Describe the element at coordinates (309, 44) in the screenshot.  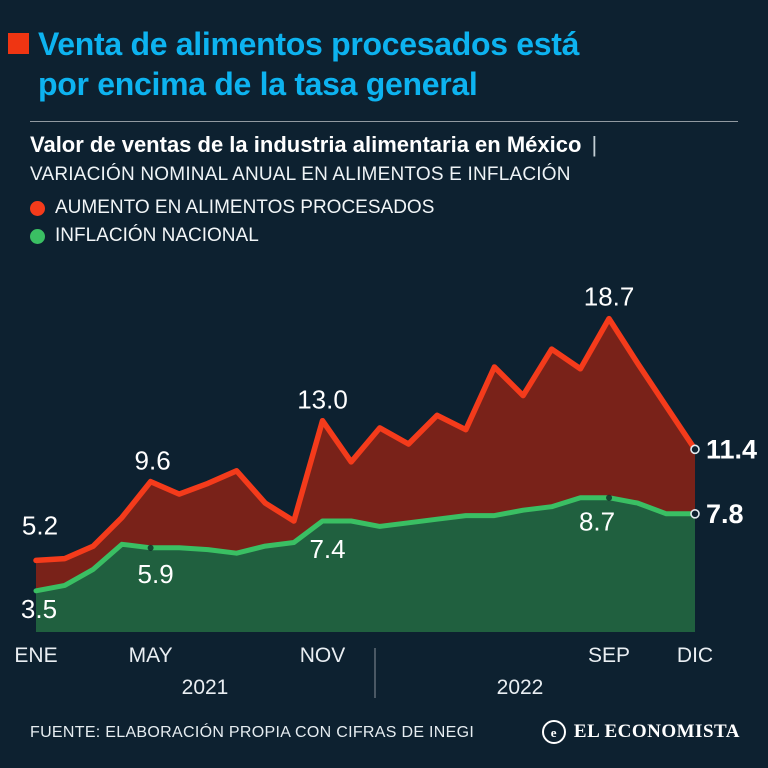
I see `page-title-line1: Venta de alimentos procesados está` at that location.